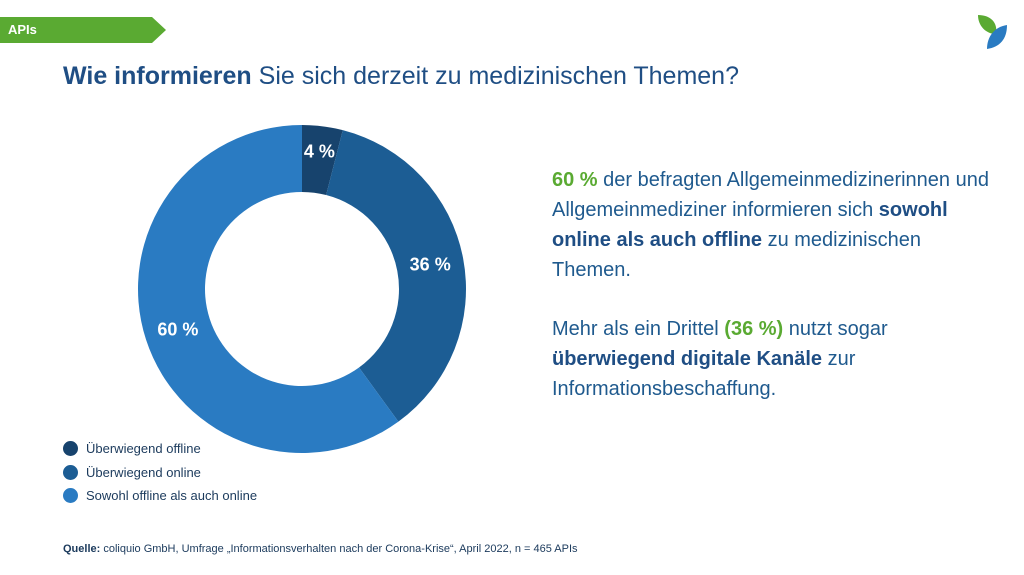  What do you see at coordinates (992, 32) in the screenshot?
I see `leaf-logo-icon` at bounding box center [992, 32].